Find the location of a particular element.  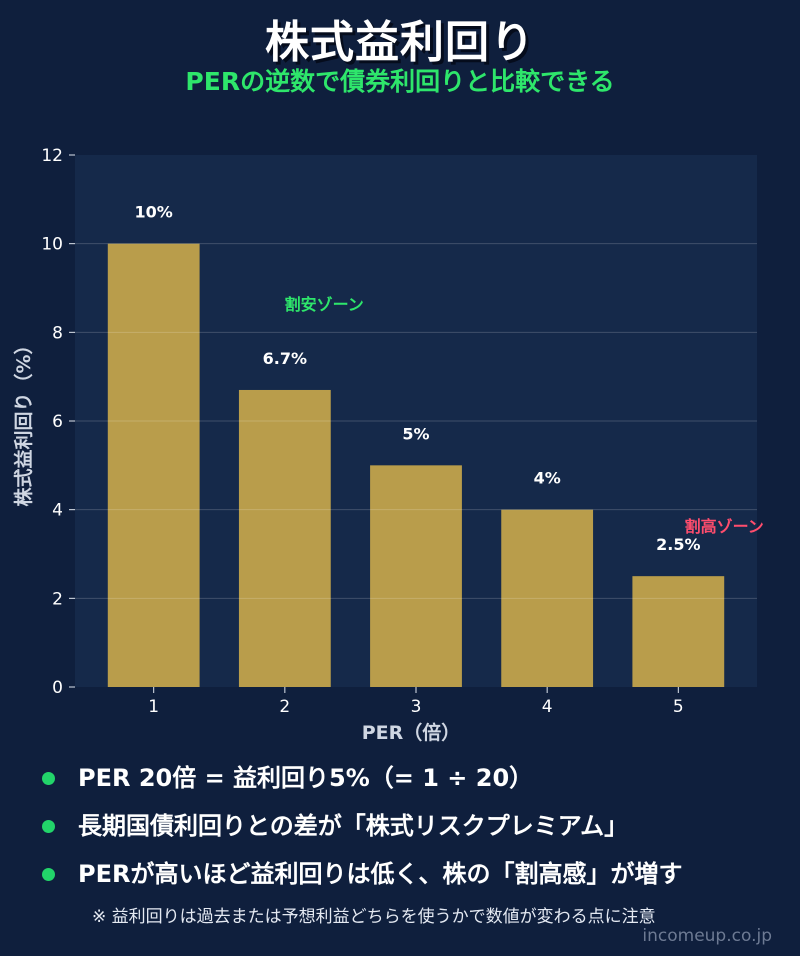

bullet-text: PER 20倍 = 益利回り5%（= 1 ÷ 20） is located at coordinates (306, 778).